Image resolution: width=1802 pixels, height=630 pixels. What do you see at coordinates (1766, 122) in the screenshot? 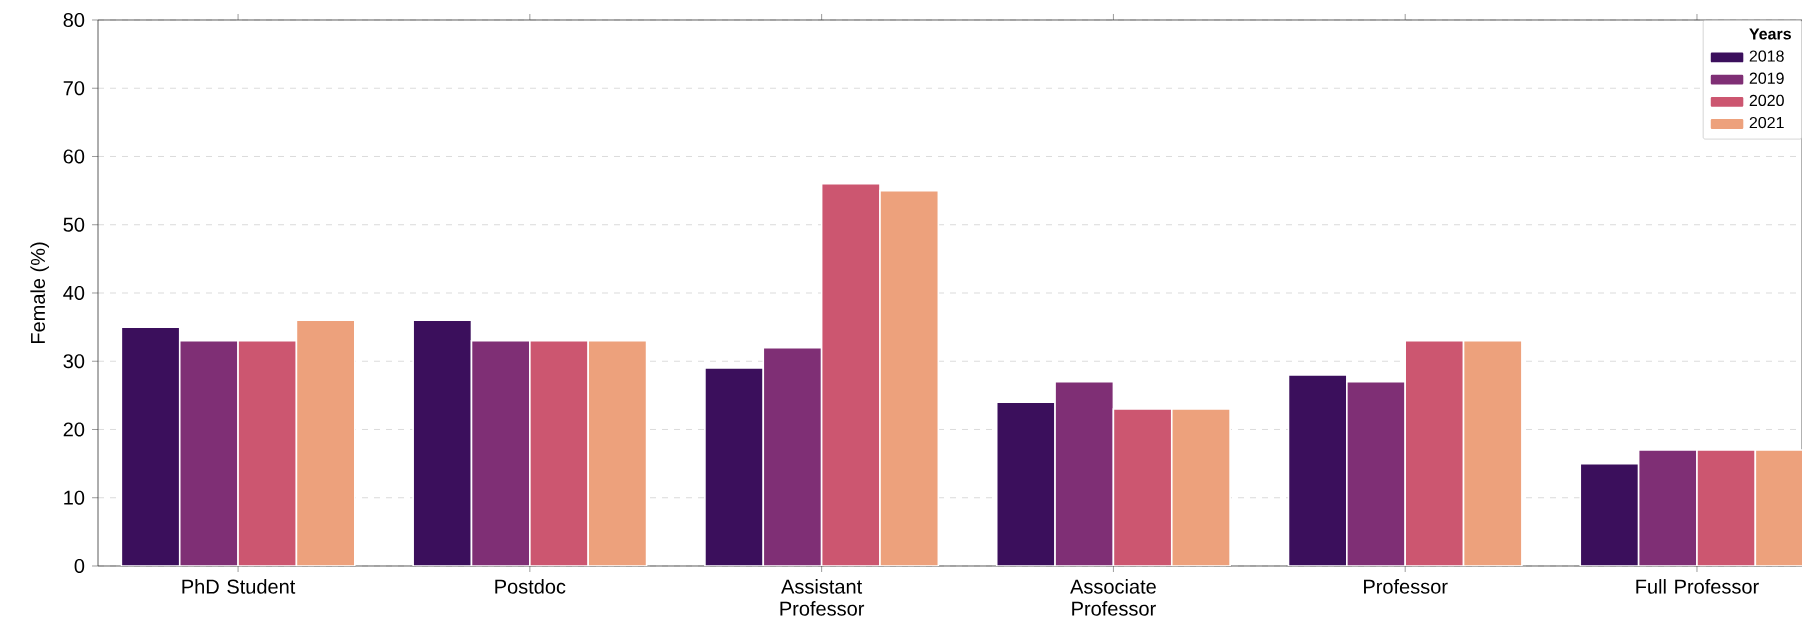
I see `legend-label: 2021` at bounding box center [1766, 122].